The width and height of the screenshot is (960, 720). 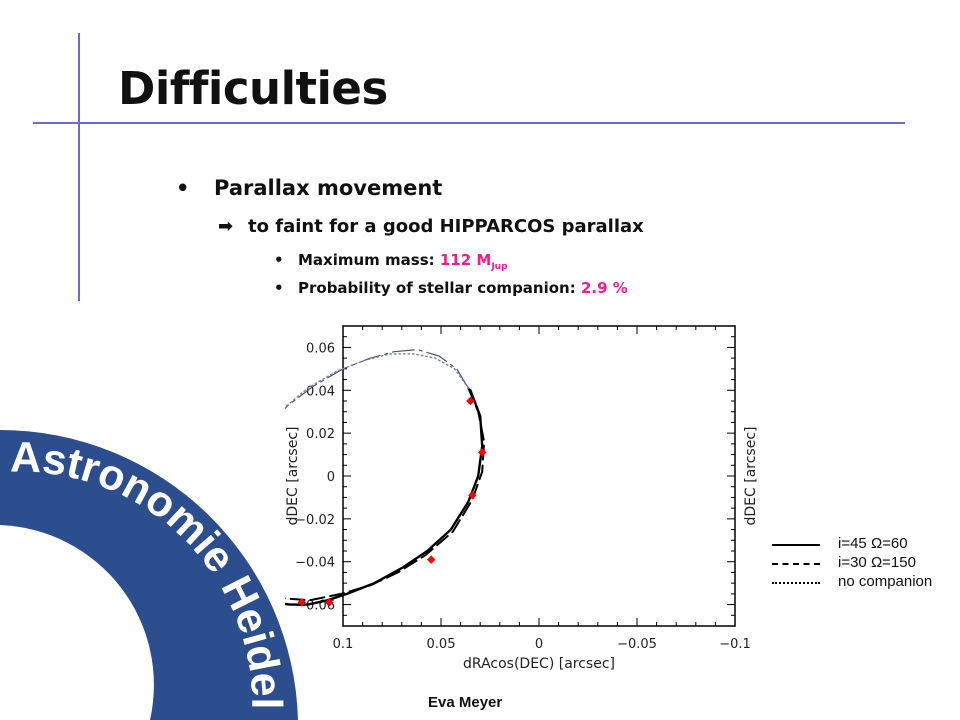 I want to click on probability-value: 2.9 %, so click(x=604, y=288).